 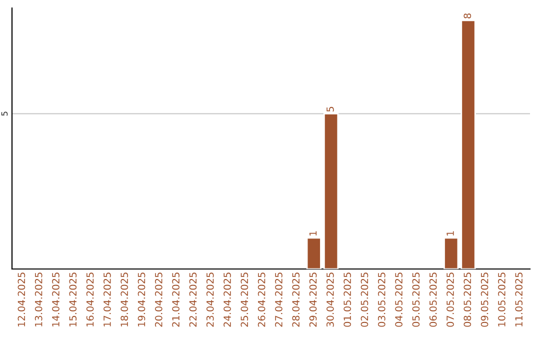 What do you see at coordinates (107, 299) in the screenshot?
I see `x-tick-label: 17.04.2025` at bounding box center [107, 299].